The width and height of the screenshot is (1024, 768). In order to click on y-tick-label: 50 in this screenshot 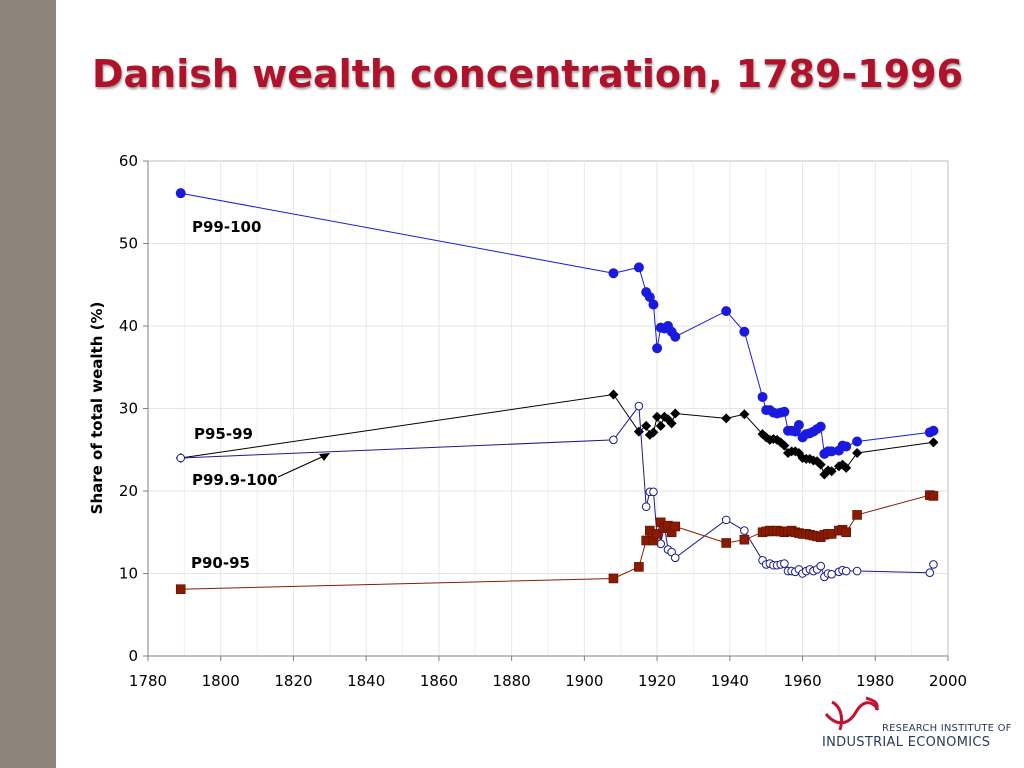, I will do `click(128, 244)`.